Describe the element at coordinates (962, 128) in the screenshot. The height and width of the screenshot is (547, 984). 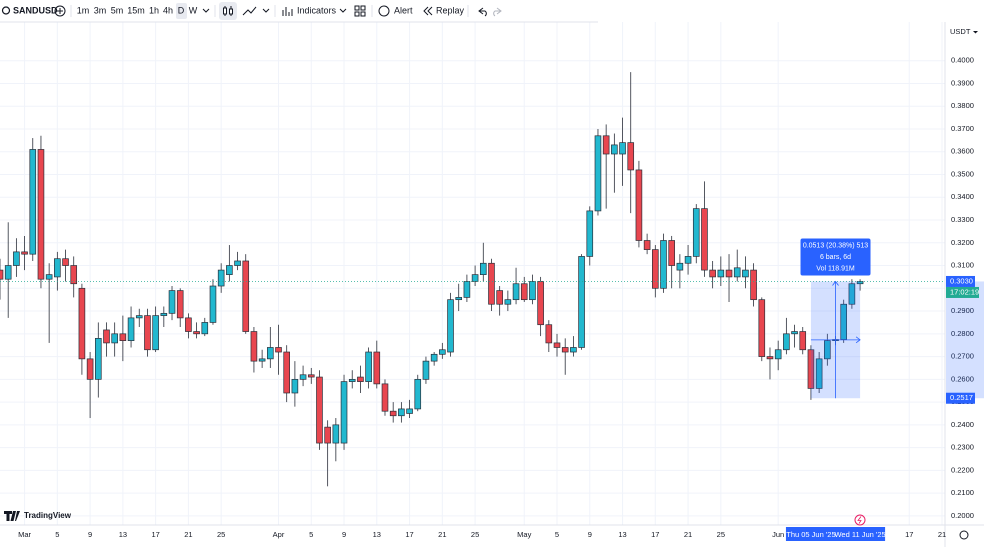
I see `y-tick-label: 0.3700` at that location.